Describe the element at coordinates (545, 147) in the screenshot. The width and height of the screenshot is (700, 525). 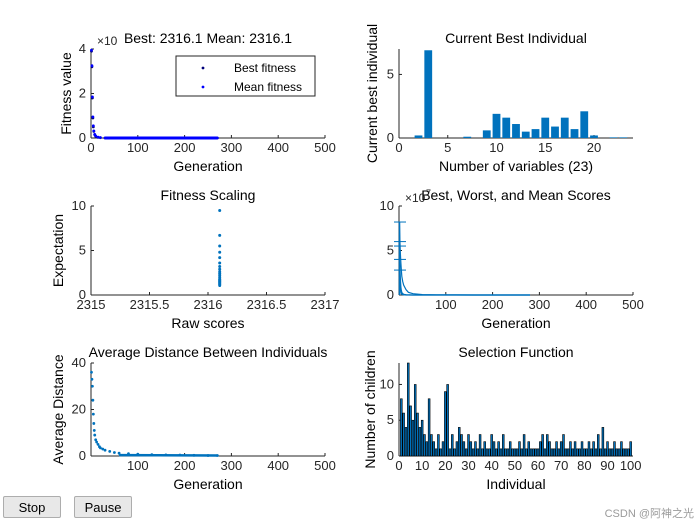
I see `x-tick-label: 15` at that location.